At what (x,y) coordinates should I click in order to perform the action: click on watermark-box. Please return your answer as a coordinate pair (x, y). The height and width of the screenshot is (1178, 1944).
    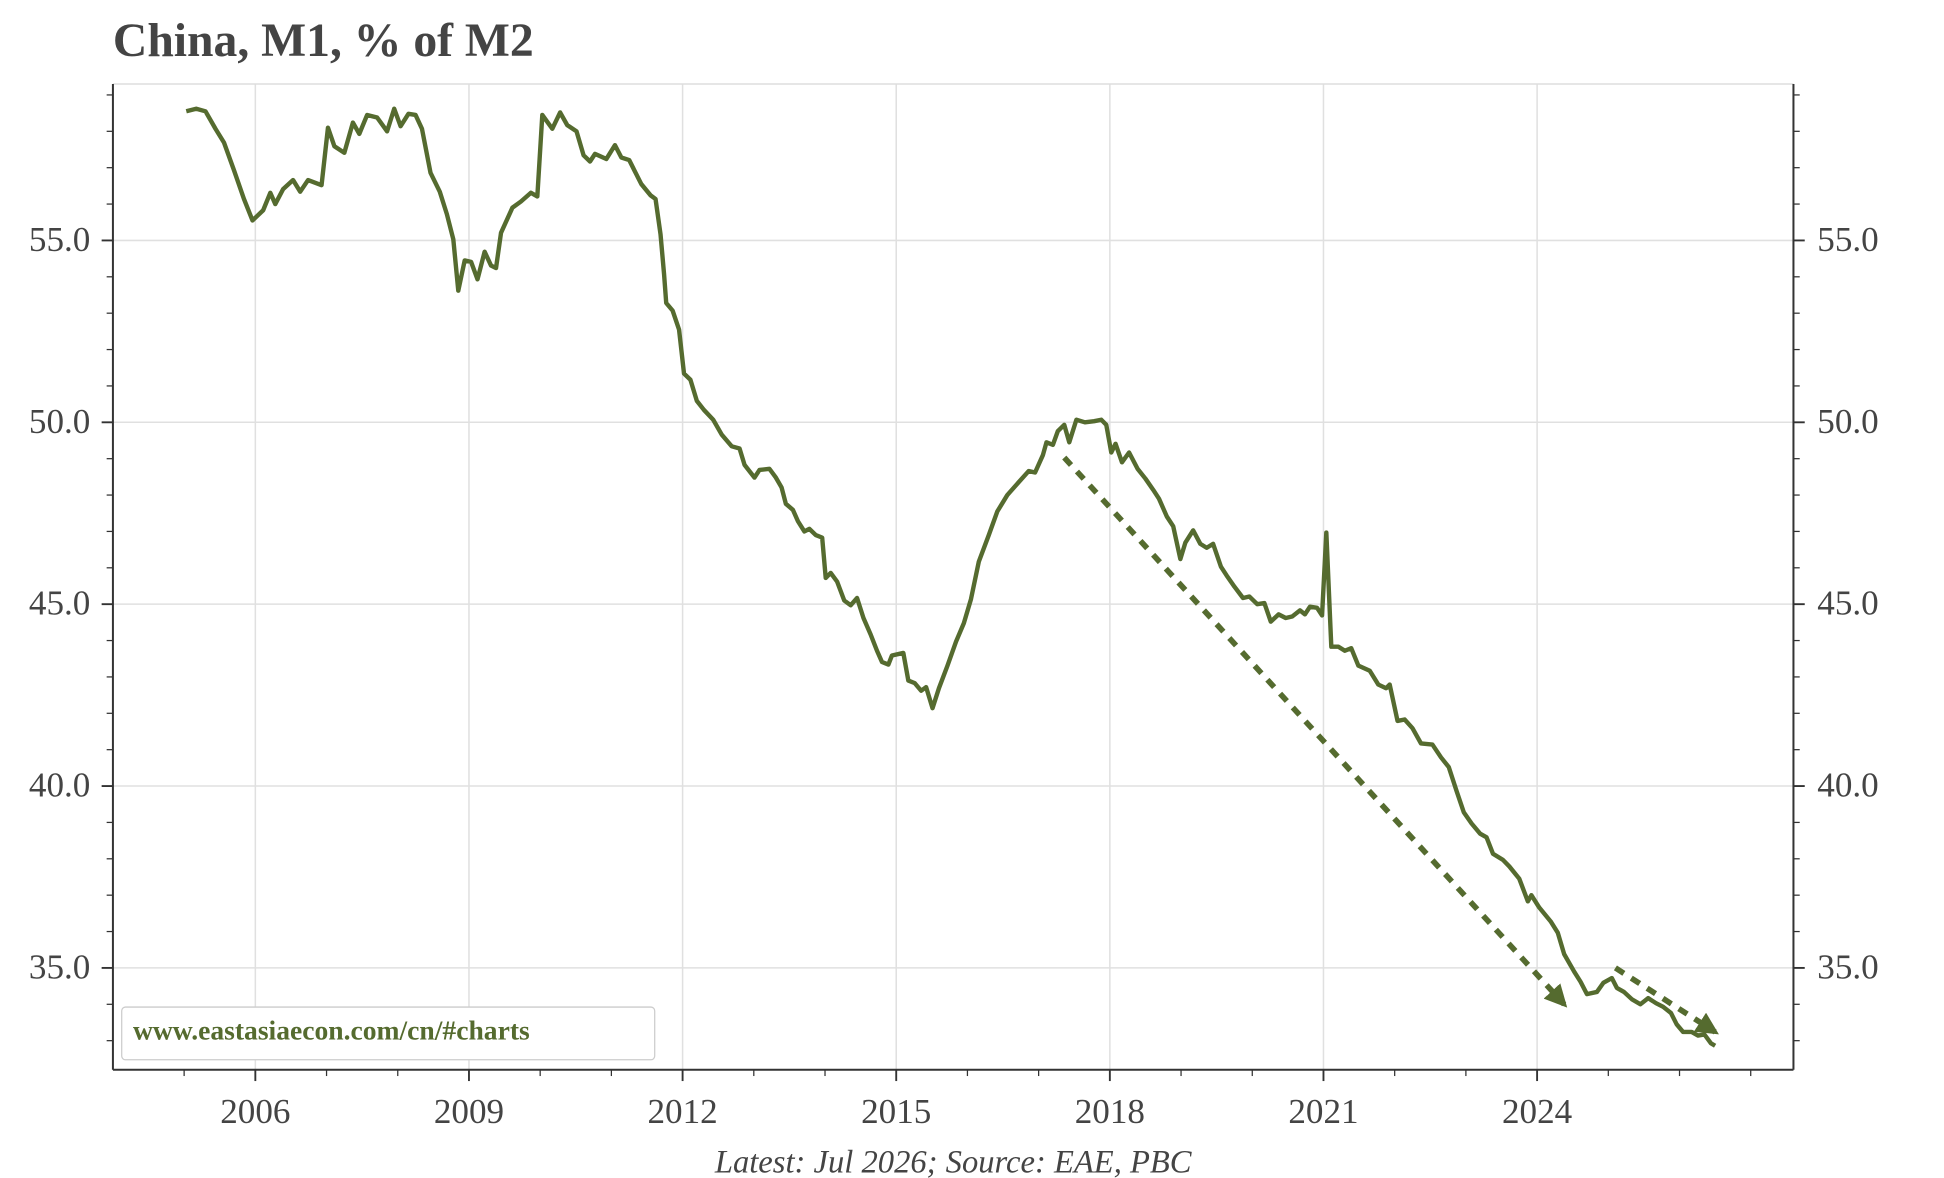
    Looking at the image, I should click on (388, 1033).